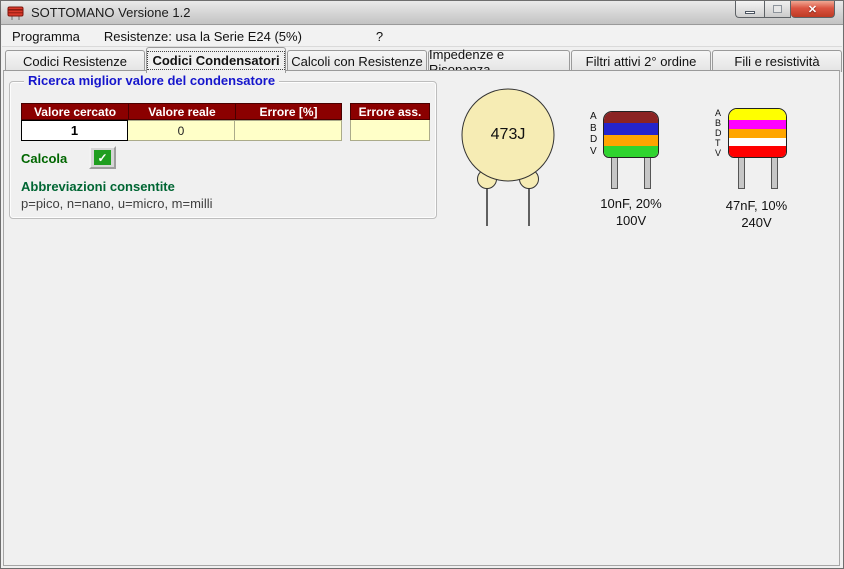  What do you see at coordinates (757, 124) in the screenshot?
I see `cap-red-band-b` at bounding box center [757, 124].